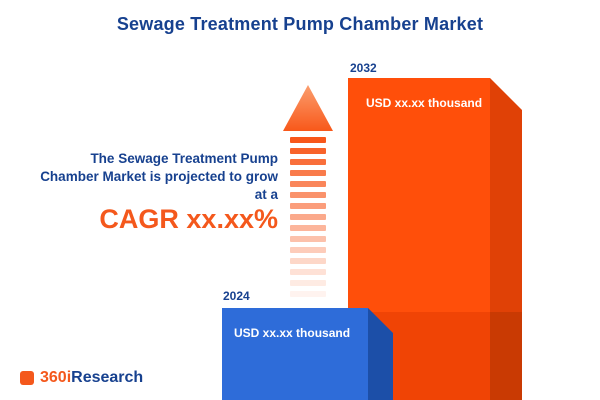  I want to click on bar-2032-category-label: 2032, so click(363, 68).